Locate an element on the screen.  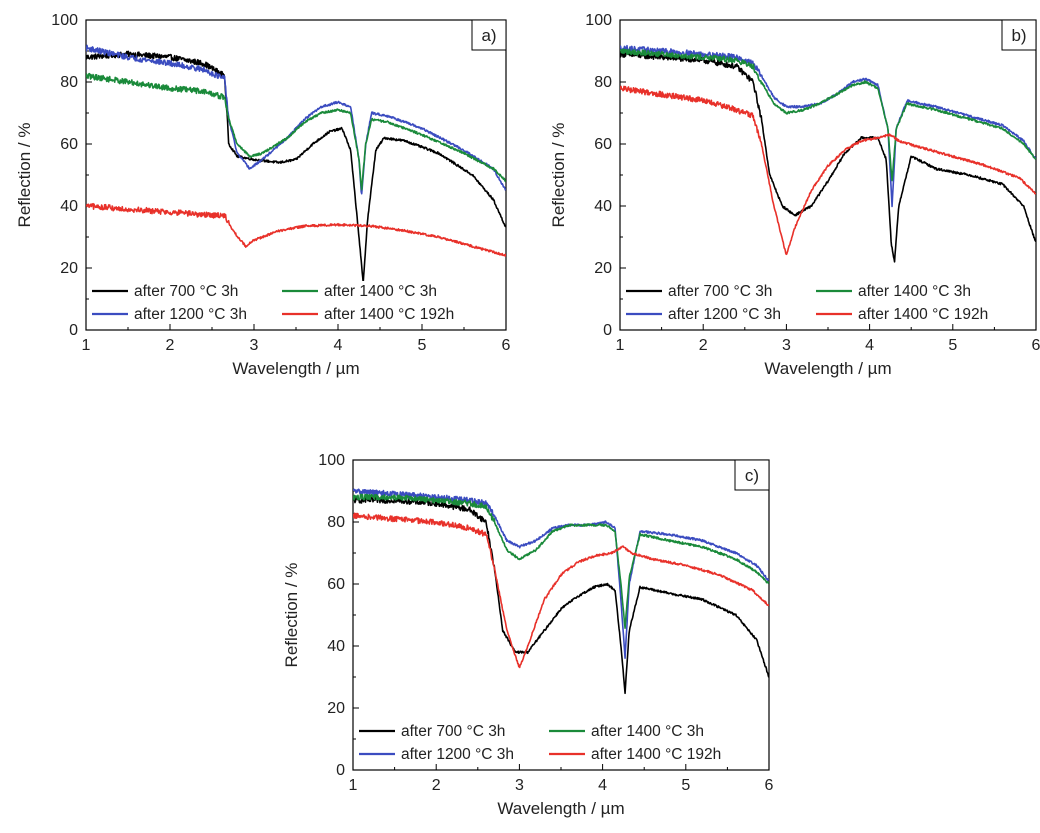
panel-label: a) is located at coordinates (488, 35).